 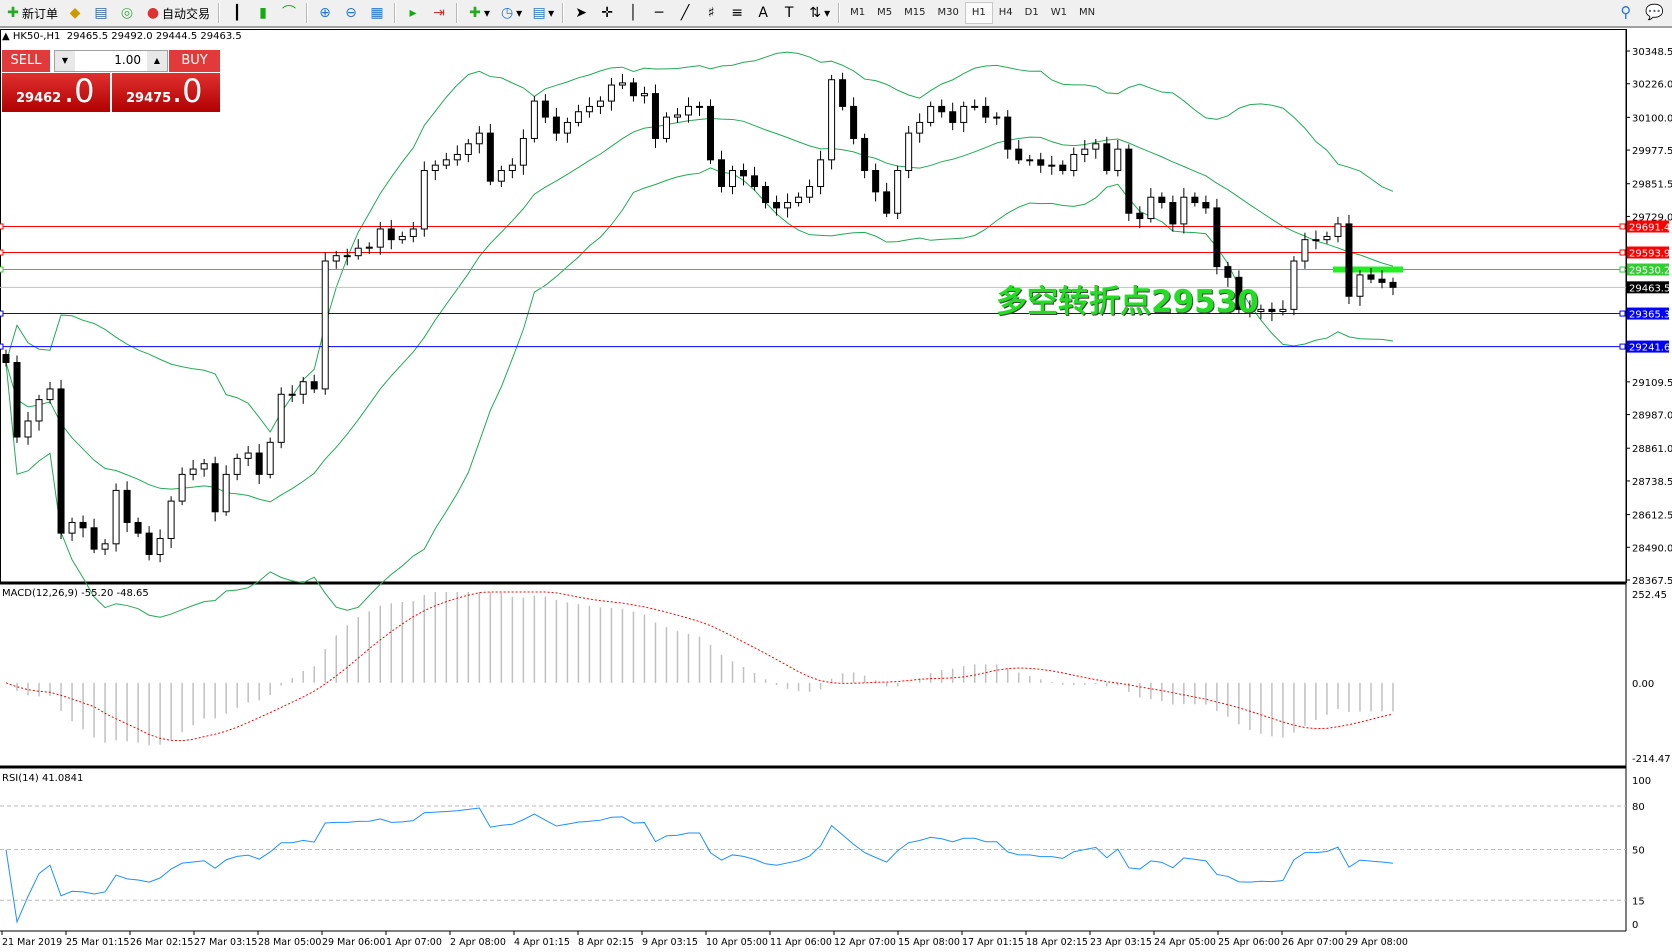 What do you see at coordinates (439, 13) in the screenshot?
I see `autoscroll-button: ⇥` at bounding box center [439, 13].